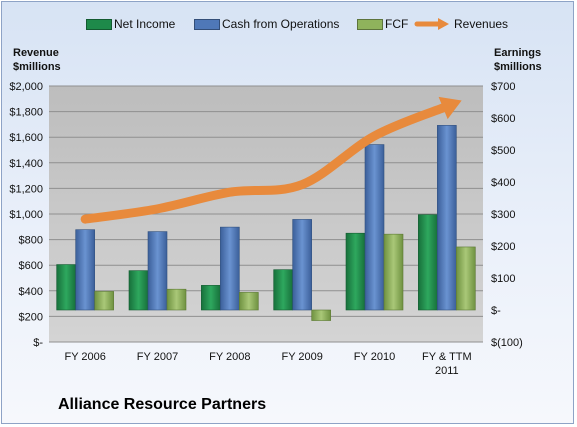 This screenshot has height=427, width=577. Describe the element at coordinates (26, 189) in the screenshot. I see `left-tick-label: $1,200` at that location.